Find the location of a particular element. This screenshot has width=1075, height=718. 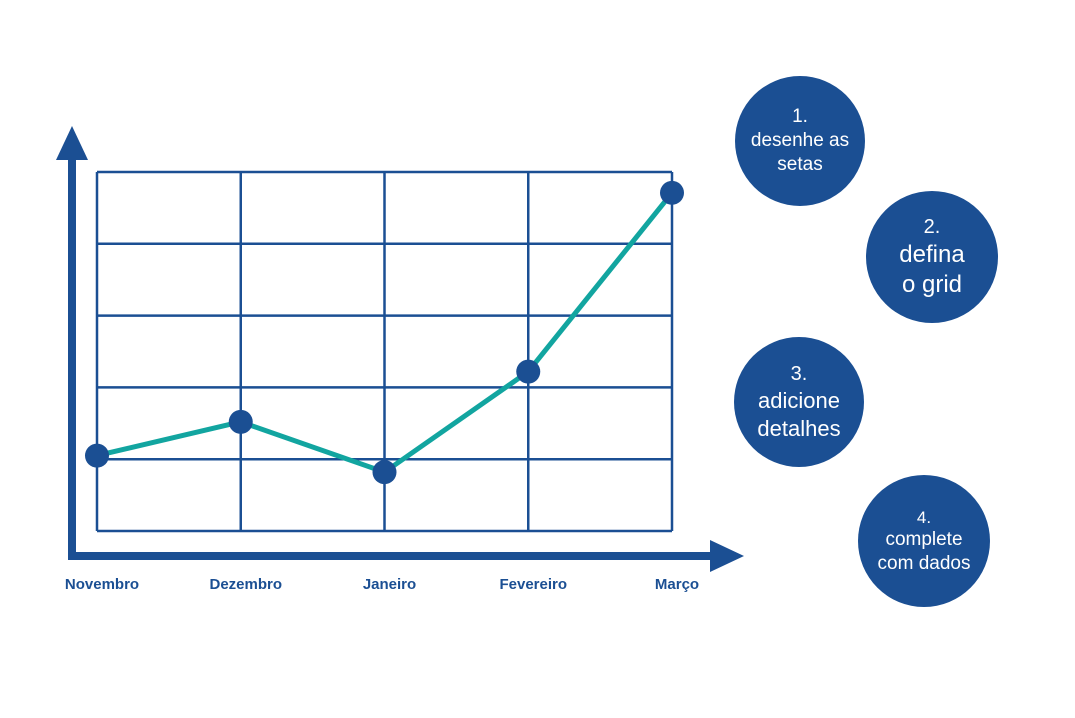

step-text-line: desenhe as is located at coordinates (800, 141).